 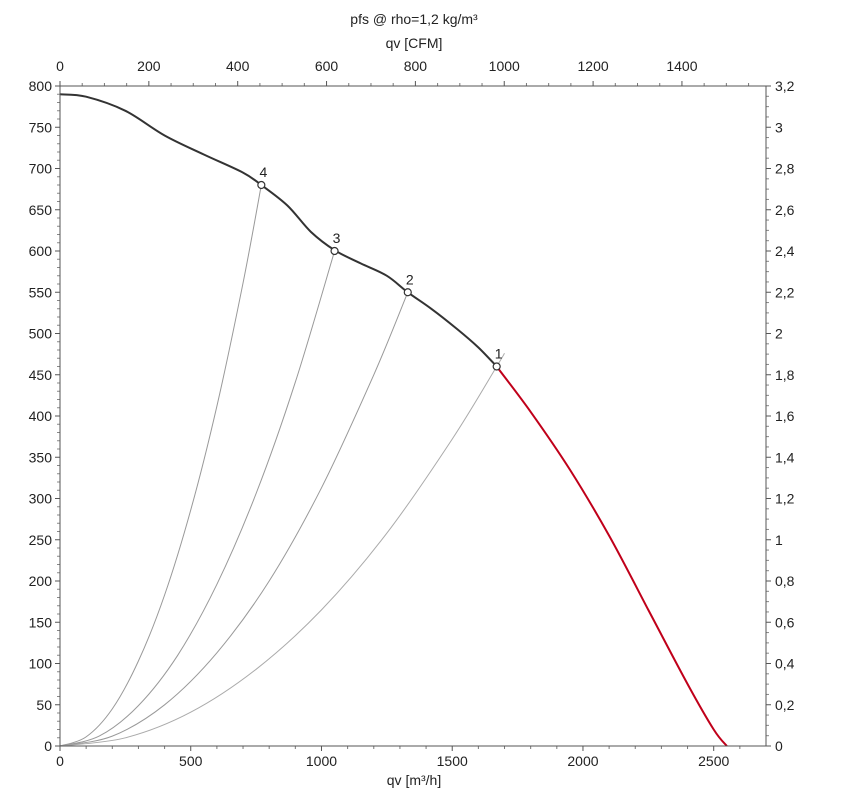 What do you see at coordinates (41, 581) in the screenshot?
I see `y-tick-label: 200` at bounding box center [41, 581].